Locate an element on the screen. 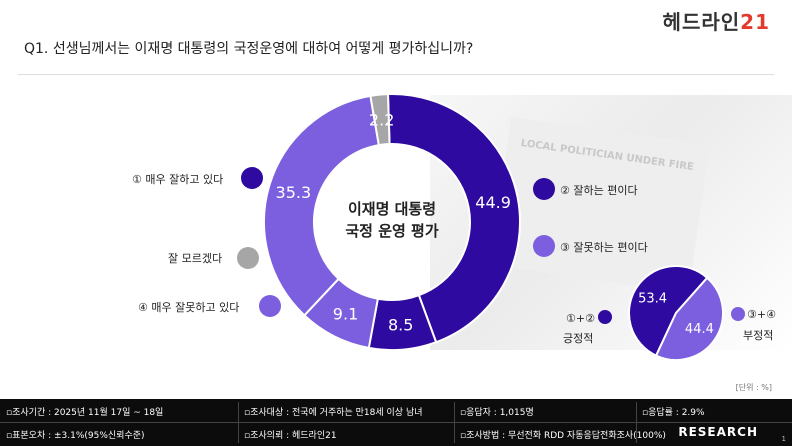 The height and width of the screenshot is (446, 792). research-logo: RESEARCH is located at coordinates (718, 432).